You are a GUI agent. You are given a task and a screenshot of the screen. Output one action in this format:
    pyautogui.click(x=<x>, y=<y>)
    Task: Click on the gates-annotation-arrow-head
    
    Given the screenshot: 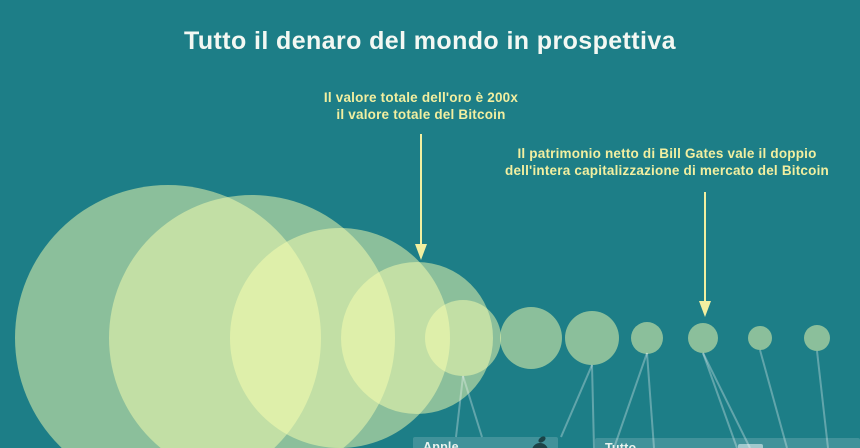 What is the action you would take?
    pyautogui.click(x=705, y=309)
    